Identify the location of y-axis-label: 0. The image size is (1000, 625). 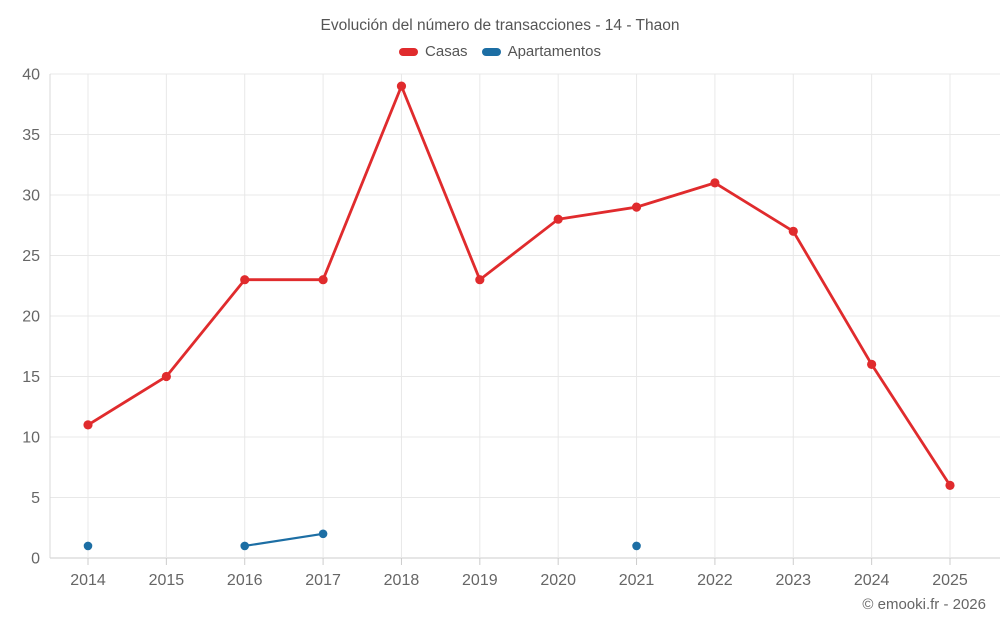
(35, 559).